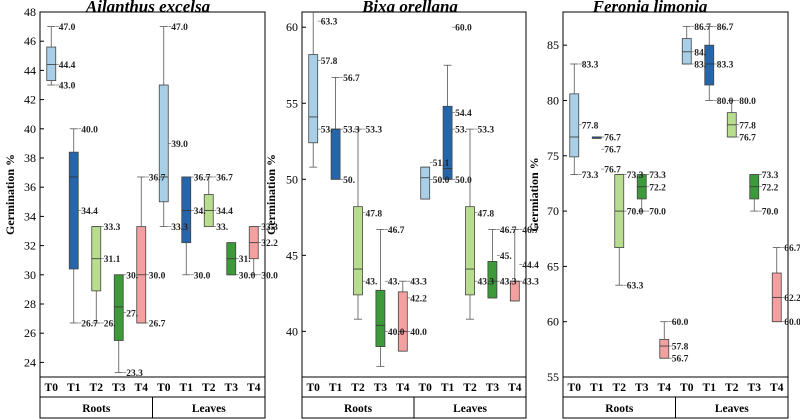  I want to click on data-label: 46.7, so click(508, 231).